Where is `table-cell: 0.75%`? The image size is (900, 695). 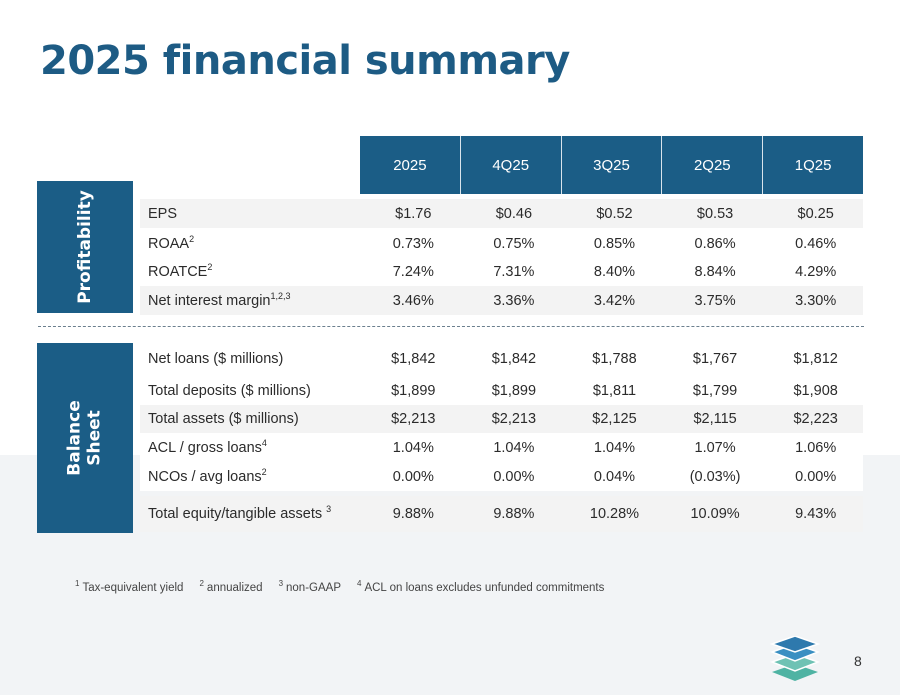 table-cell: 0.75% is located at coordinates (514, 244).